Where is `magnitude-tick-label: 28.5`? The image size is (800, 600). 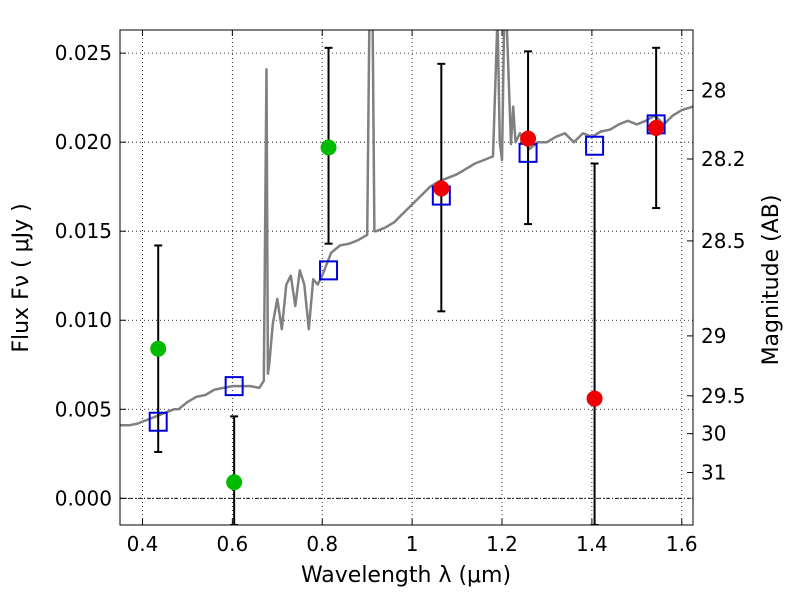 magnitude-tick-label: 28.5 is located at coordinates (723, 241).